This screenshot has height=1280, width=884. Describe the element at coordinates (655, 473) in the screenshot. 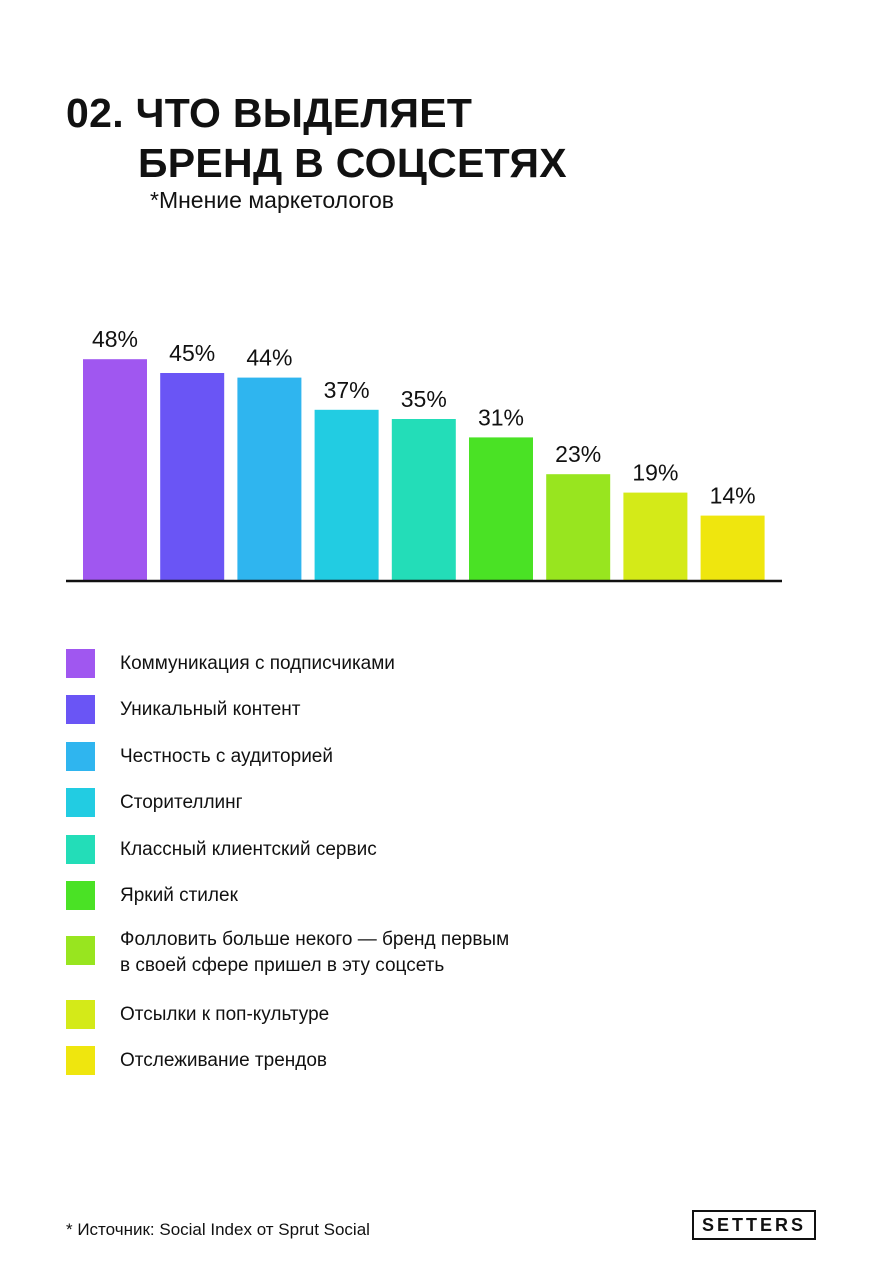

I see `bar-value-label-8: 19%` at that location.